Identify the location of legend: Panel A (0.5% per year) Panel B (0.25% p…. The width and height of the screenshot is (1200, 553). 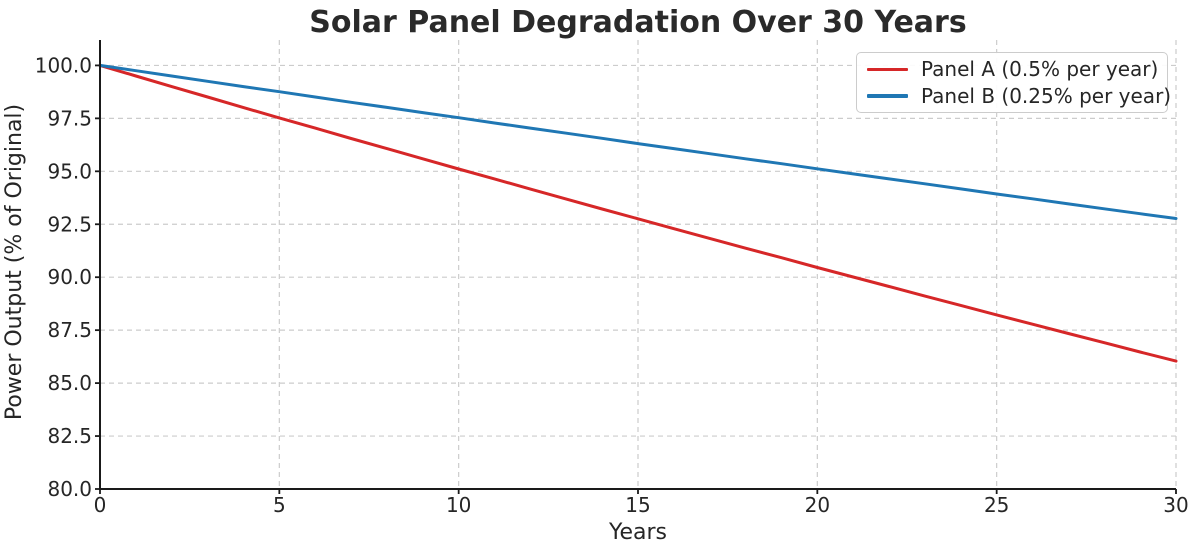
(1013, 82).